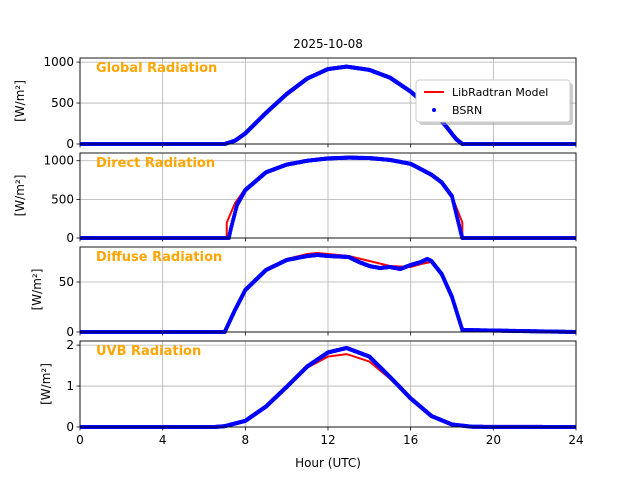  What do you see at coordinates (70, 386) in the screenshot?
I see `y-tick-label: 1` at bounding box center [70, 386].